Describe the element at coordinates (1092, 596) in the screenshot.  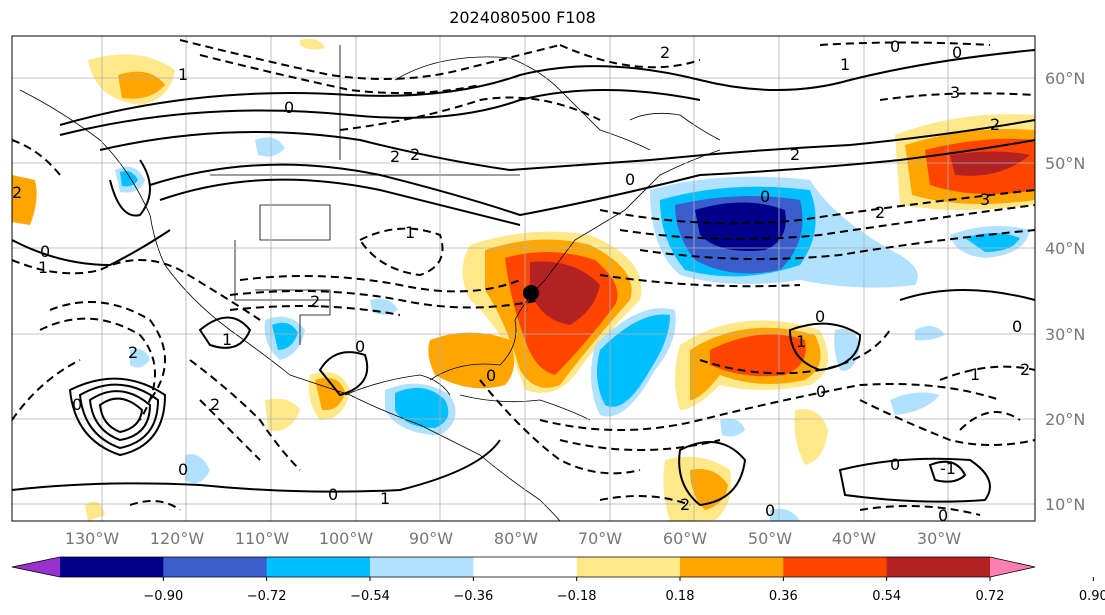
I see `colorbar-tick-label: 0.90` at that location.